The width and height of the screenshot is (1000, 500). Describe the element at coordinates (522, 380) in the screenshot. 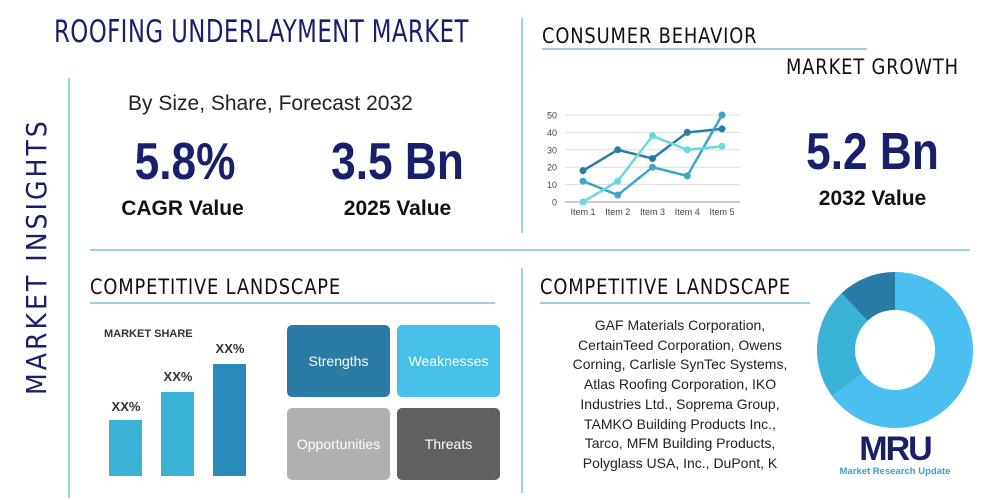

I see `bottom-divider` at that location.